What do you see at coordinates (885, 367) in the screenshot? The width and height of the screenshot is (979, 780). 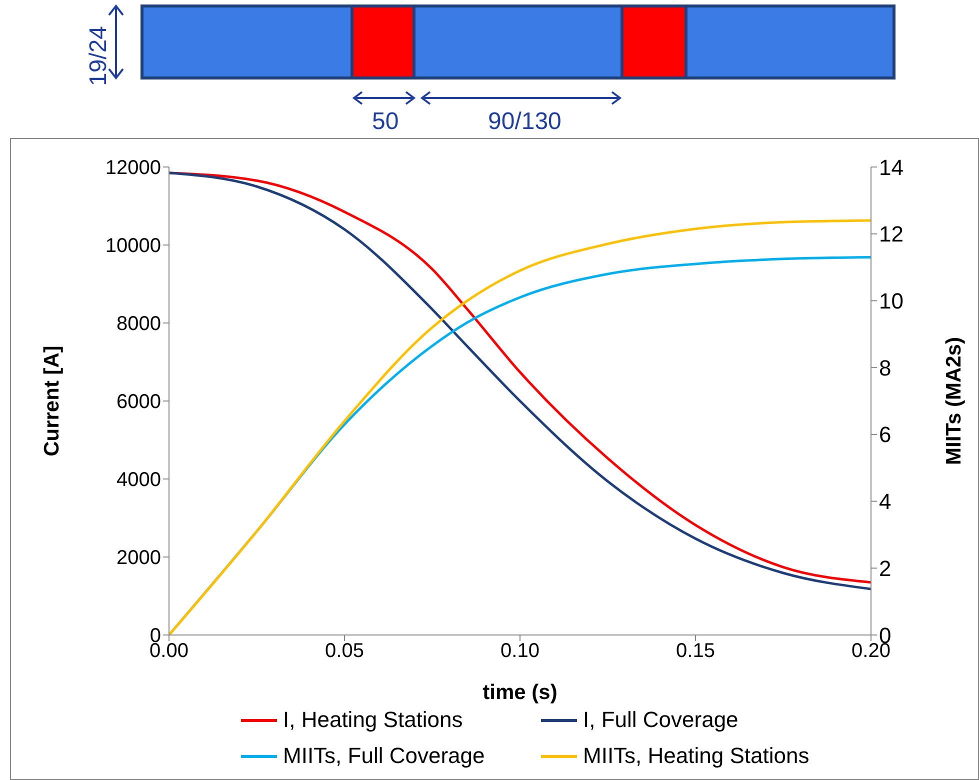 I see `y2-tick-label: 8` at bounding box center [885, 367].